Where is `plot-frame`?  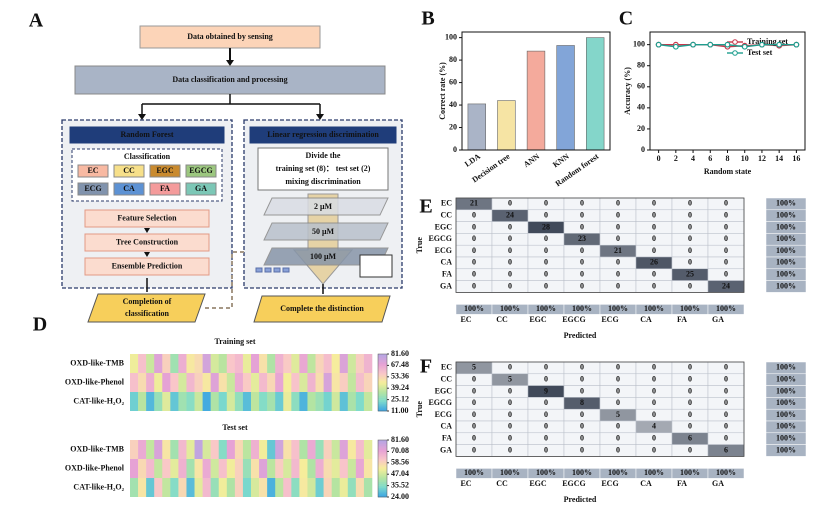
plot-frame is located at coordinates (536, 91).